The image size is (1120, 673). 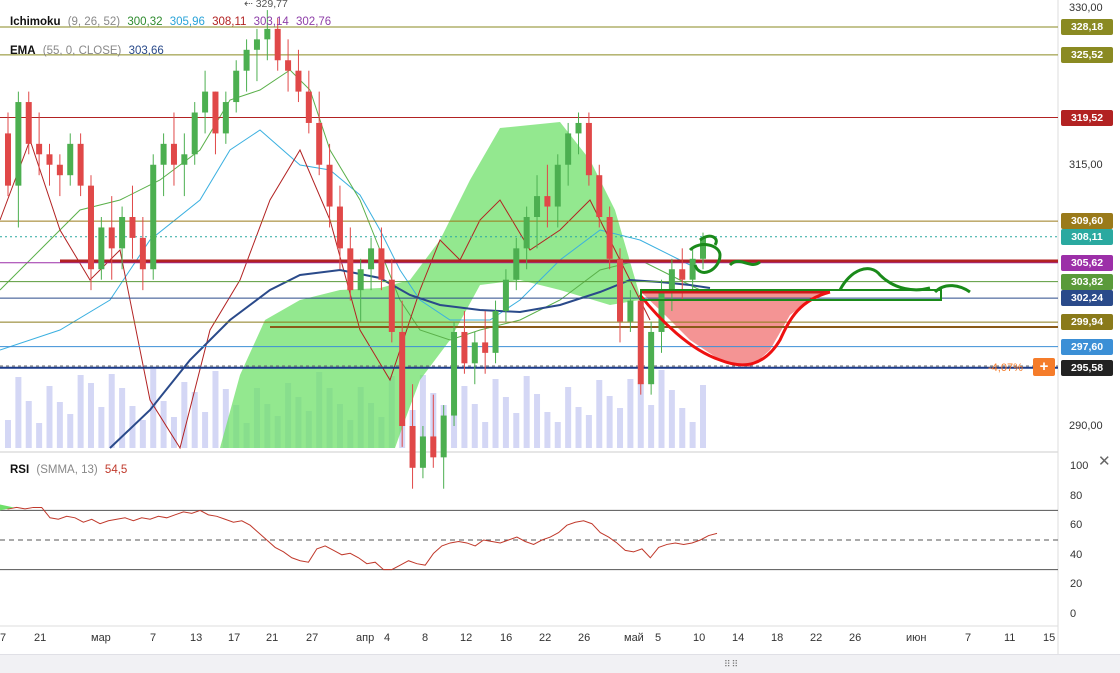 What do you see at coordinates (70, 470) in the screenshot?
I see `rsi-legend: RSI (SMMA, 13) 54,5` at bounding box center [70, 470].